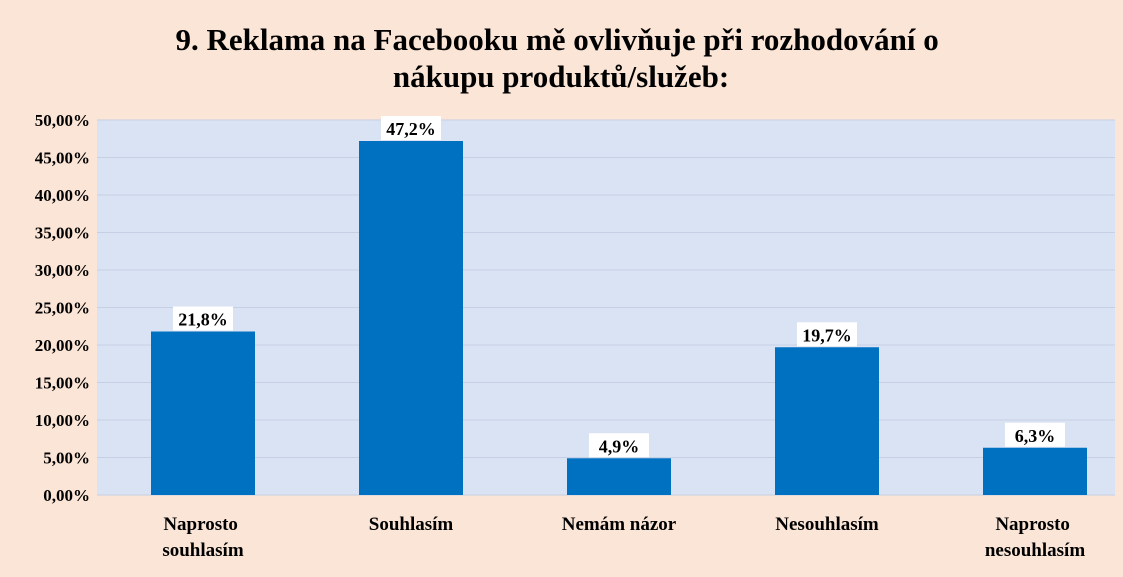 The height and width of the screenshot is (577, 1123). Describe the element at coordinates (62, 383) in the screenshot. I see `y-tick-label: 15,00%` at that location.